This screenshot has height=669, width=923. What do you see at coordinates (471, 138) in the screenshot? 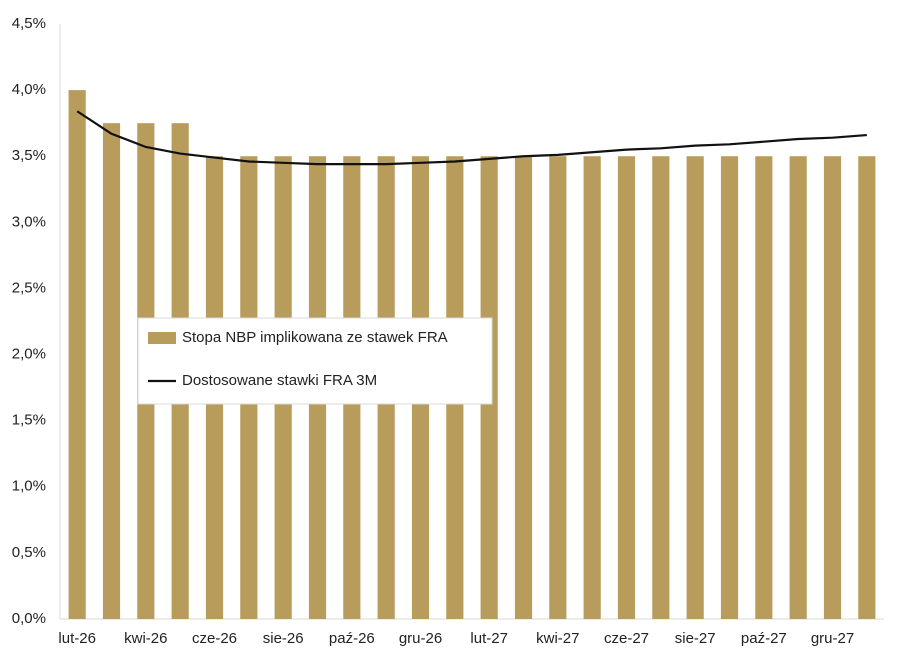
I see `line` at bounding box center [471, 138].